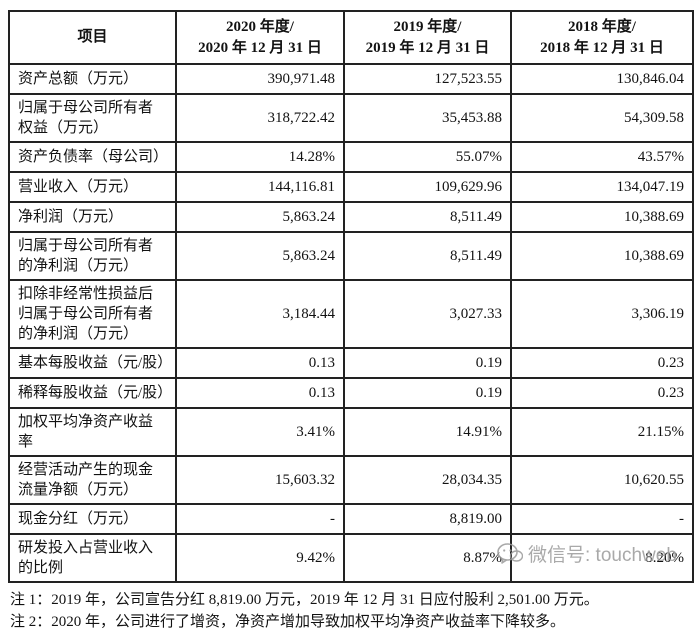 This screenshot has height=633, width=700. Describe the element at coordinates (92, 217) in the screenshot. I see `row-label: 净利润（万元）` at that location.